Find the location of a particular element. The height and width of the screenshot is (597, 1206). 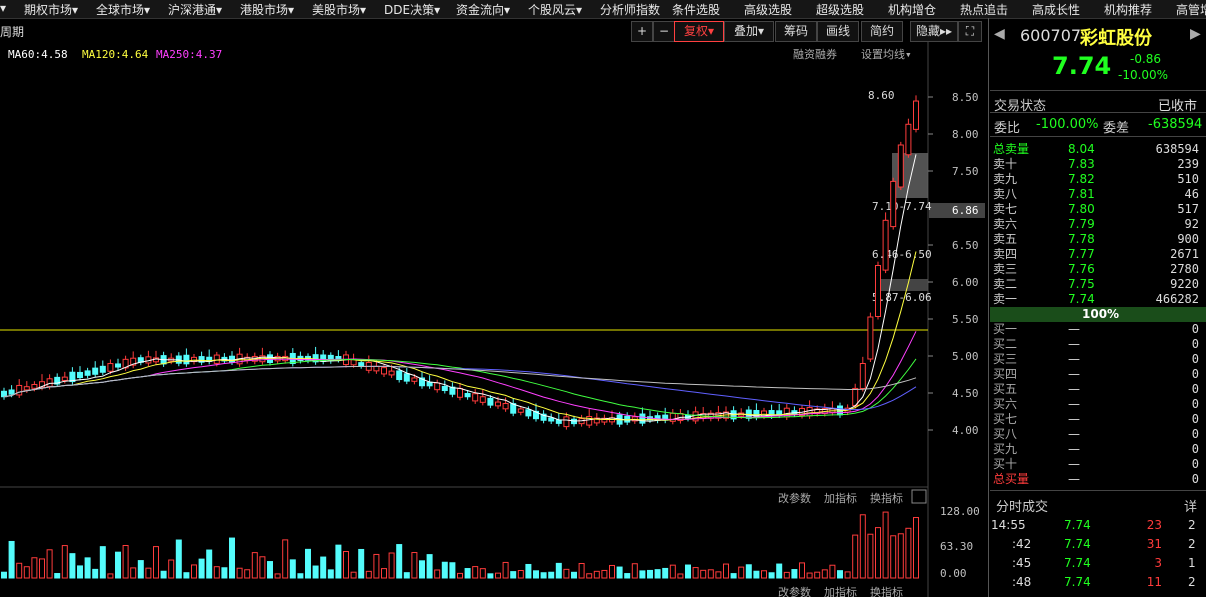

toolbar-button: 筹码 is located at coordinates (796, 31).